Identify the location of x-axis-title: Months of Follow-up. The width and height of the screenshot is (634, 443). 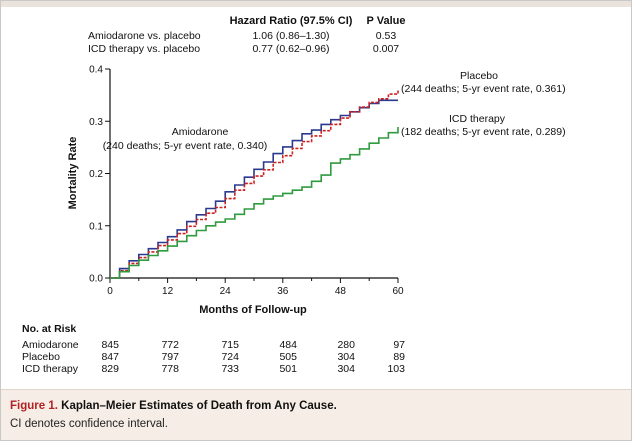
(253, 310).